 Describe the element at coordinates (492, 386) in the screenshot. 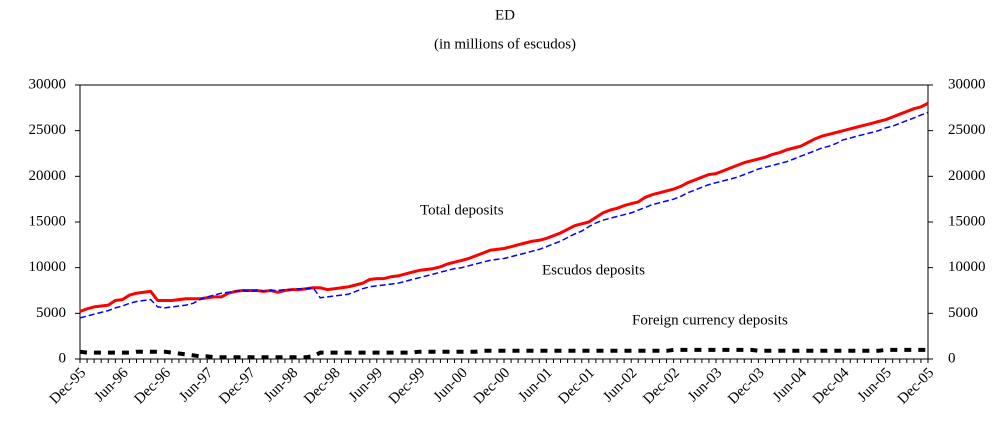

I see `x-tick-label: Dec-00` at that location.